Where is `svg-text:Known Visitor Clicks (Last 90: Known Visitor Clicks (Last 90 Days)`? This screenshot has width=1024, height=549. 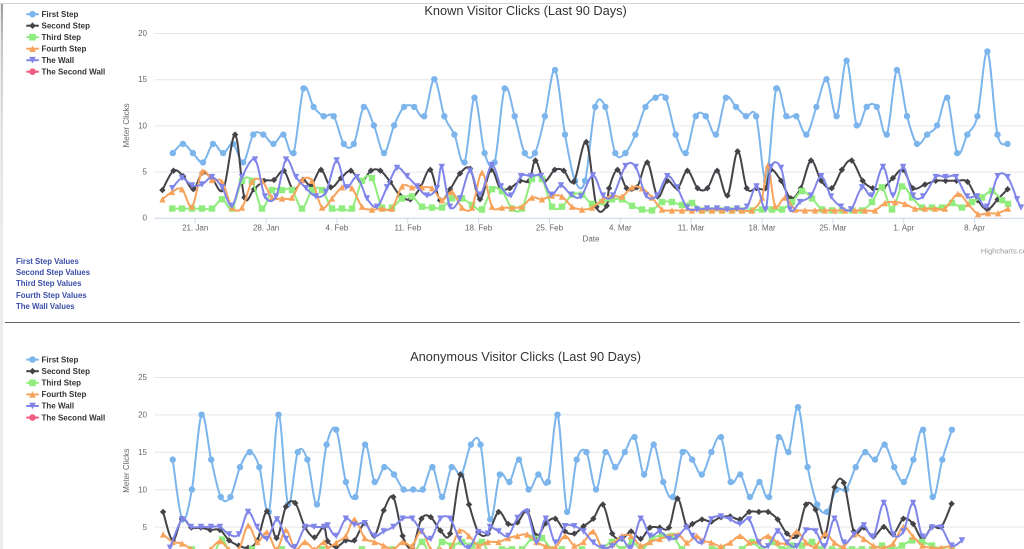 svg-text:Known Visitor Clicks (Last 90: Known Visitor Clicks (Last 90 Days) is located at coordinates (525, 10).